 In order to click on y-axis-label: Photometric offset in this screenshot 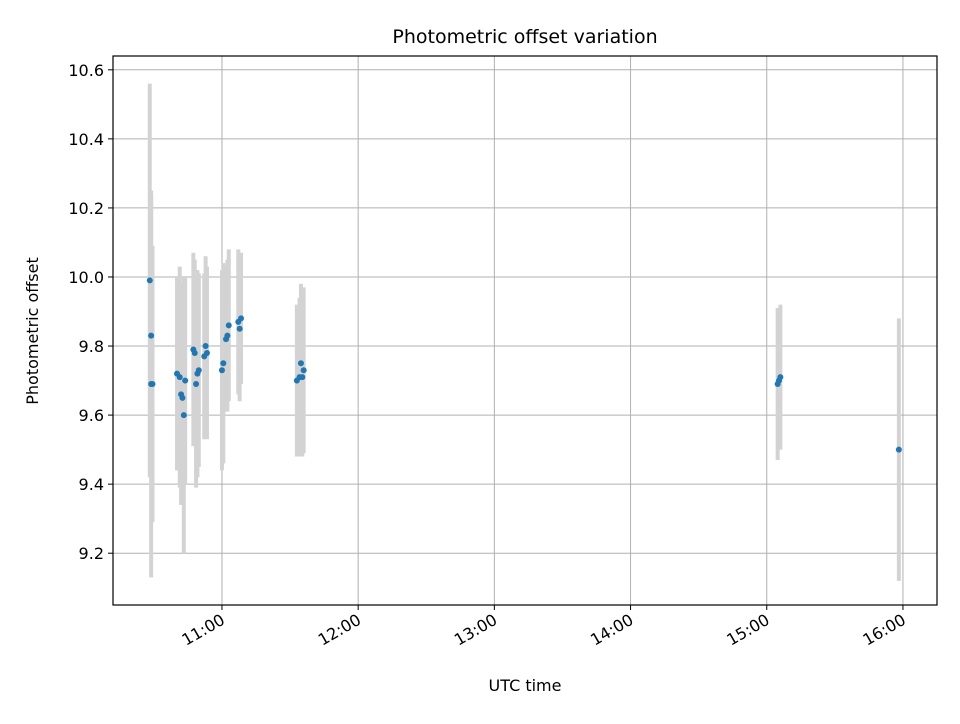, I will do `click(32, 331)`.